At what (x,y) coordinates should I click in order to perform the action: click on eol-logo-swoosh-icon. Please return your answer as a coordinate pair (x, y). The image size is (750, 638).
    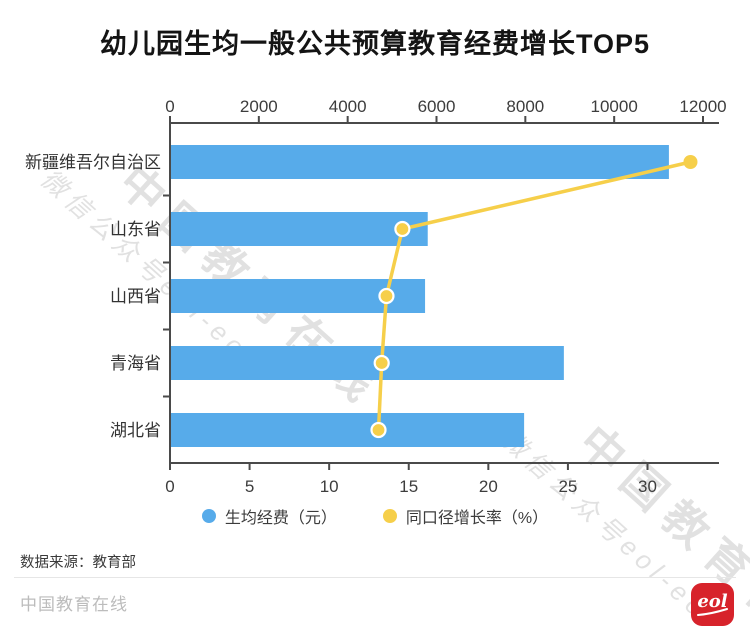
    Looking at the image, I should click on (712, 611).